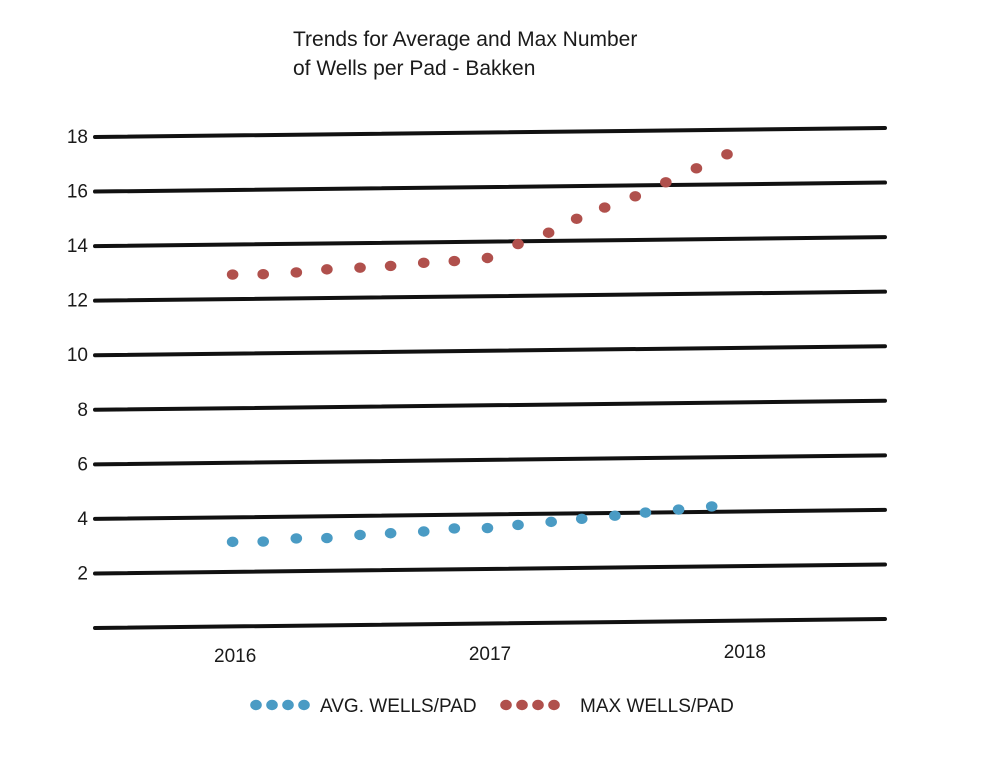 The image size is (1000, 769). I want to click on x-axis-tick-labels: 2016 2017 2018, so click(490, 654).